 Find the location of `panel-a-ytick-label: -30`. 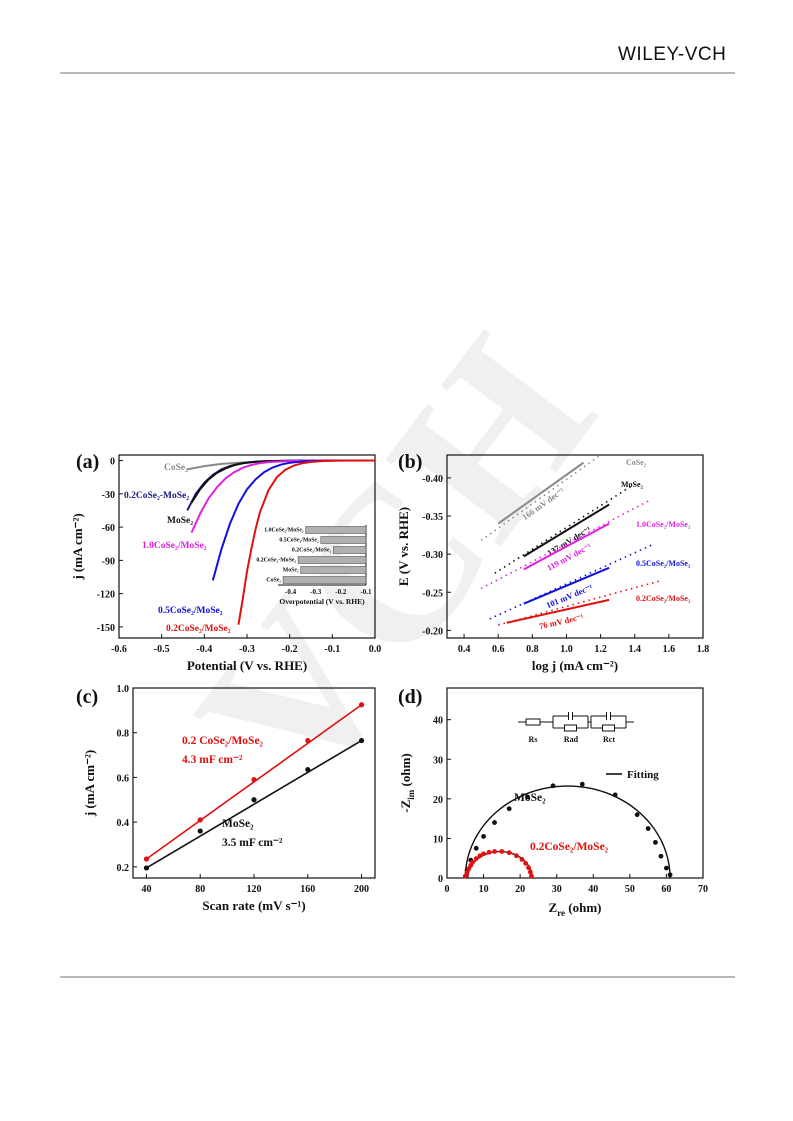

panel-a-ytick-label: -30 is located at coordinates (108, 495).